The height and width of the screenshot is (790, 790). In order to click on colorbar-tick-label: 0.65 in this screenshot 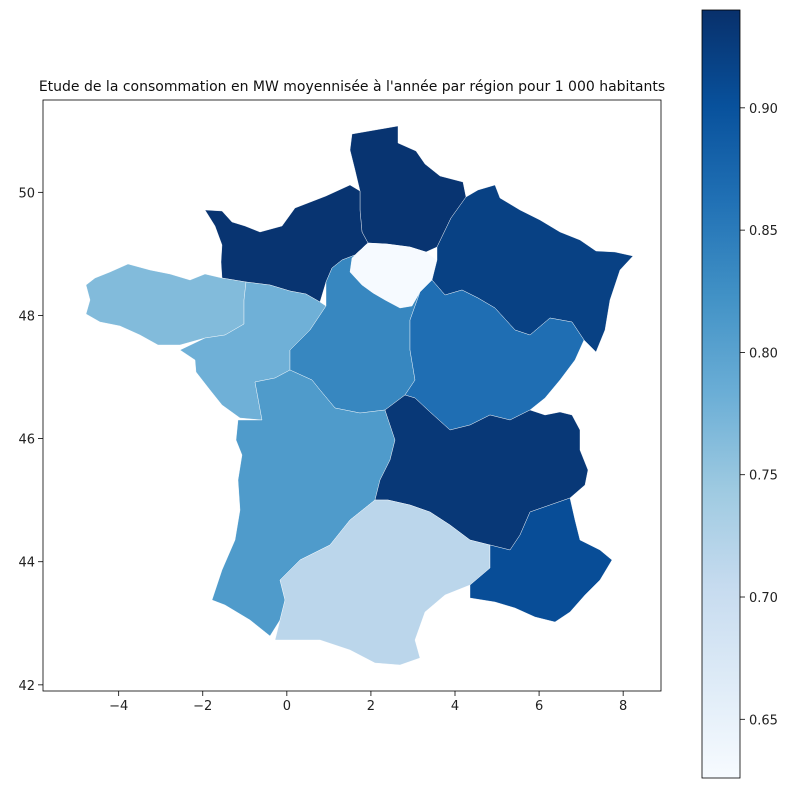, I will do `click(763, 720)`.